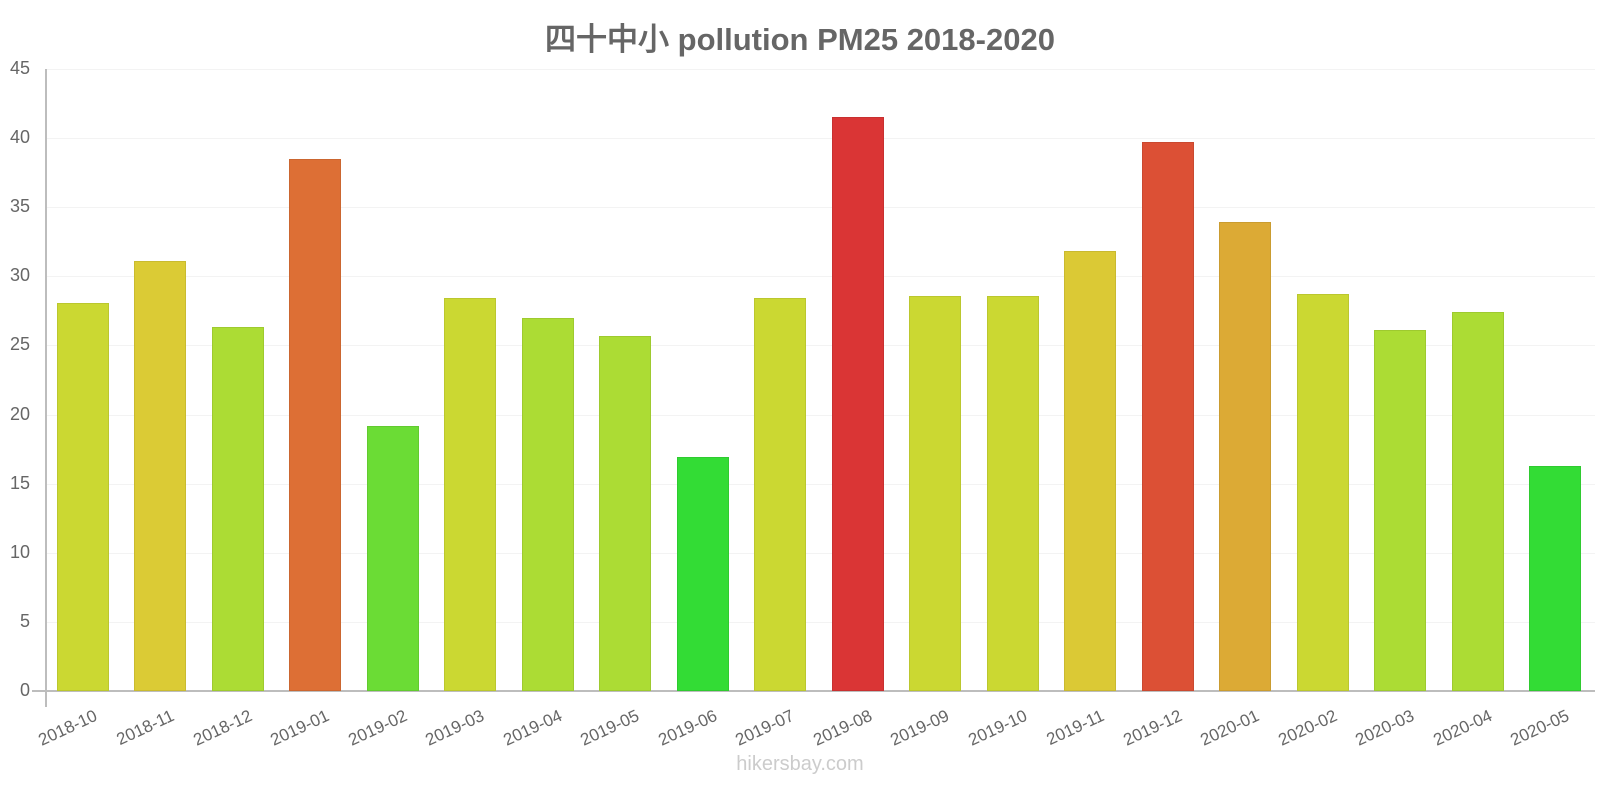 The image size is (1600, 800). I want to click on y-tick-label: 5, so click(24, 620).